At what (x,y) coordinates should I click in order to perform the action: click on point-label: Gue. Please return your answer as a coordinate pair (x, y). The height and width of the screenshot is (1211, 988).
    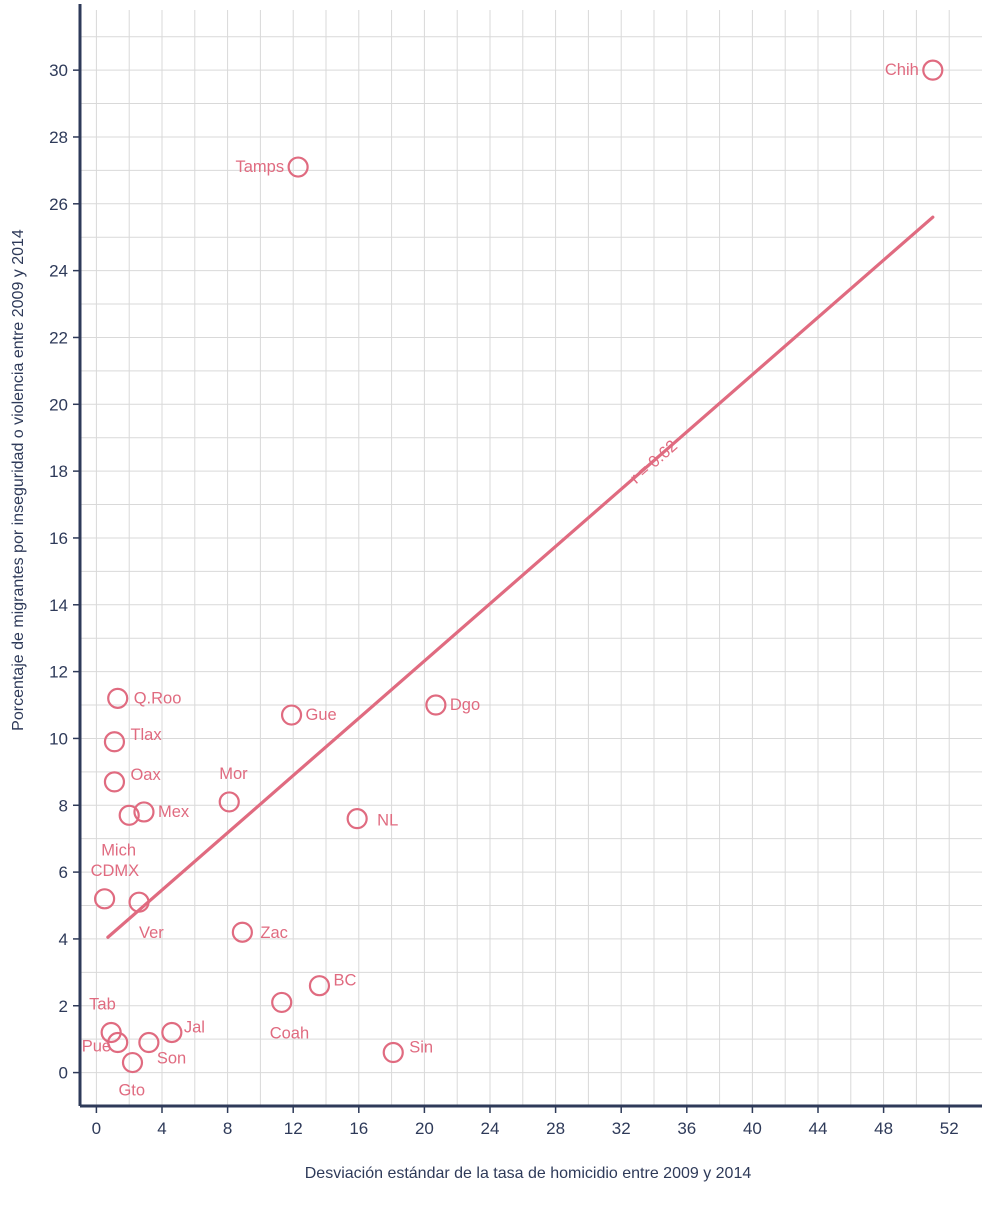
    Looking at the image, I should click on (321, 715).